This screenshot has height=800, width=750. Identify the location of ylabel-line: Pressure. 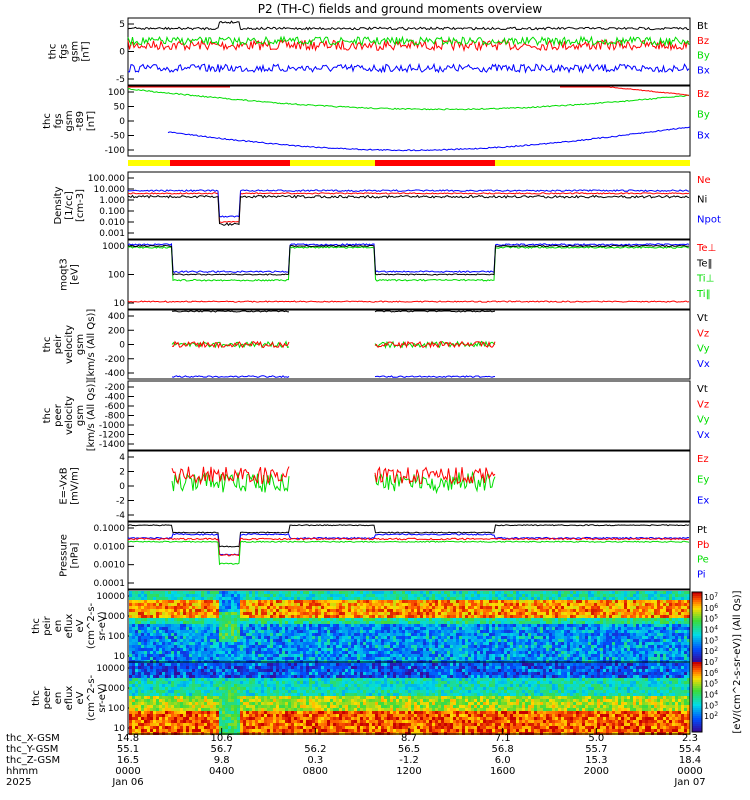
(64, 555).